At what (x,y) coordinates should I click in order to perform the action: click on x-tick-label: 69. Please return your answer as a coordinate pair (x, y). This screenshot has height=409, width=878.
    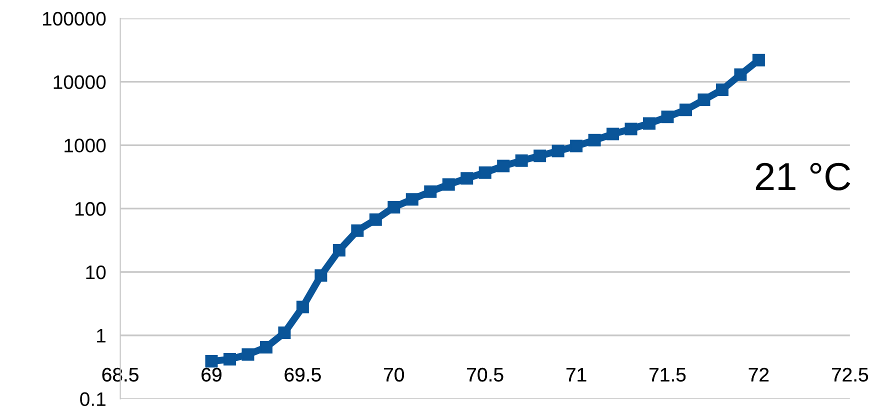
    Looking at the image, I should click on (212, 375).